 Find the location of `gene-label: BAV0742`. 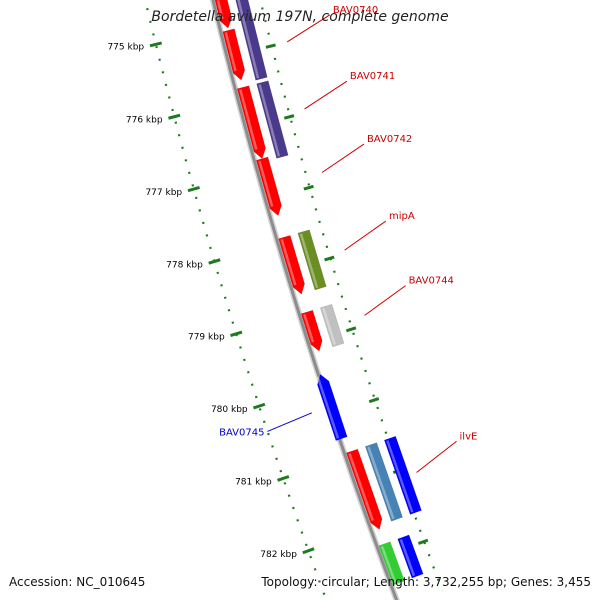

gene-label: BAV0742 is located at coordinates (389, 139).